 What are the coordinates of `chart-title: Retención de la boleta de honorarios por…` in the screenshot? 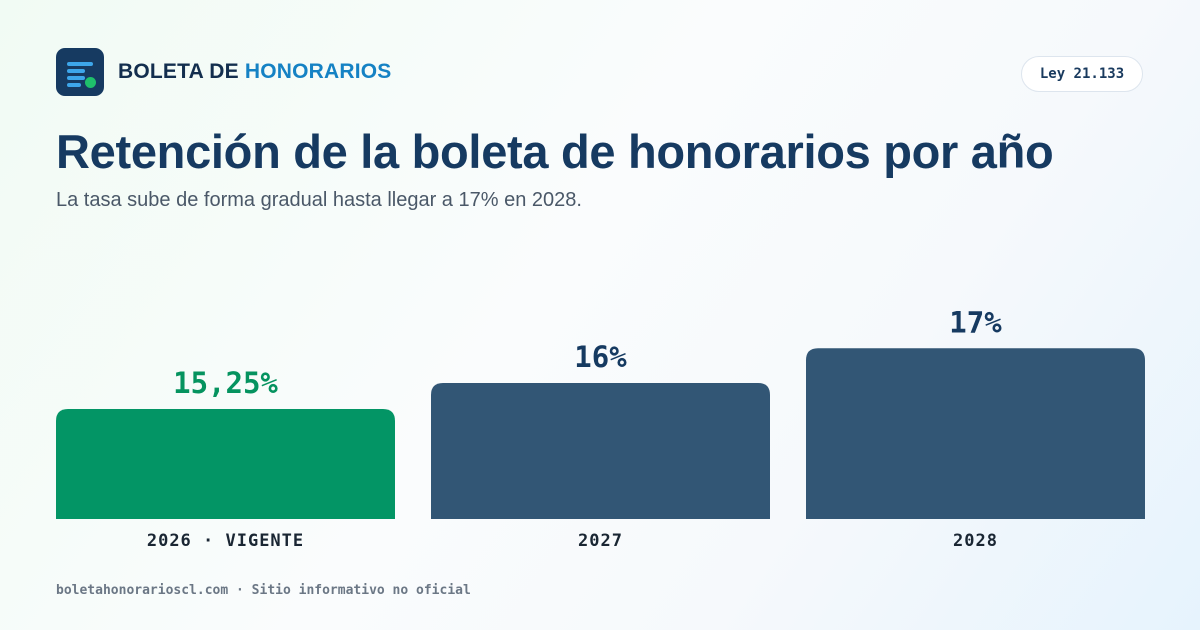 It's located at (555, 151).